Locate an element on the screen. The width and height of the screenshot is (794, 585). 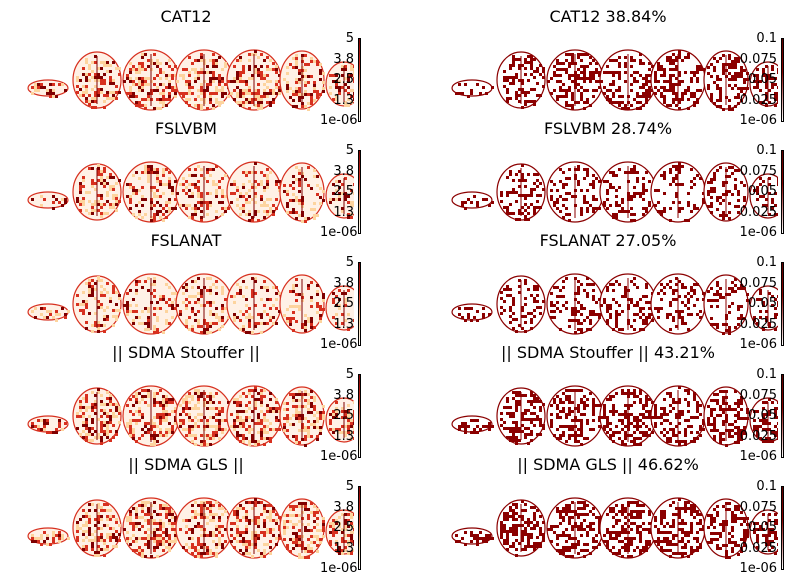
panel-title-left: || SDMA Stouffer || is located at coordinates (186, 352).